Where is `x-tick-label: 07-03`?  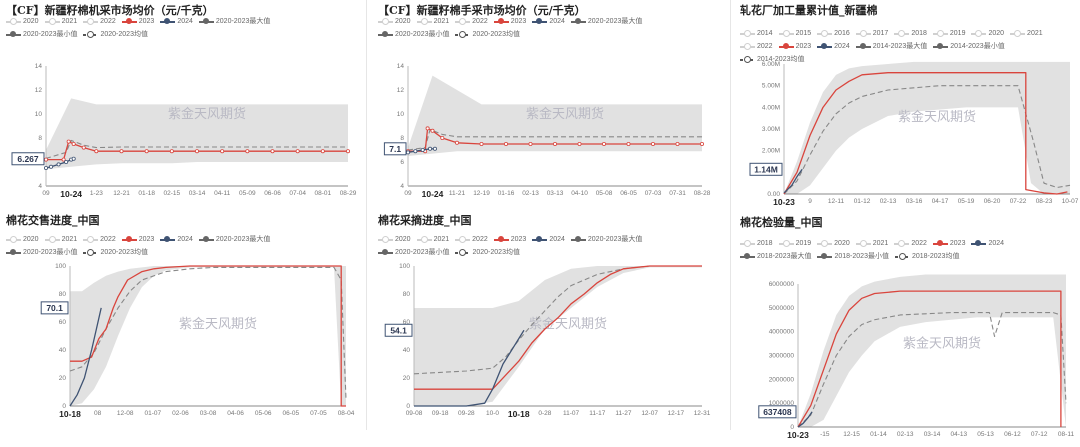 x-tick-label: 07-03 is located at coordinates (653, 193).